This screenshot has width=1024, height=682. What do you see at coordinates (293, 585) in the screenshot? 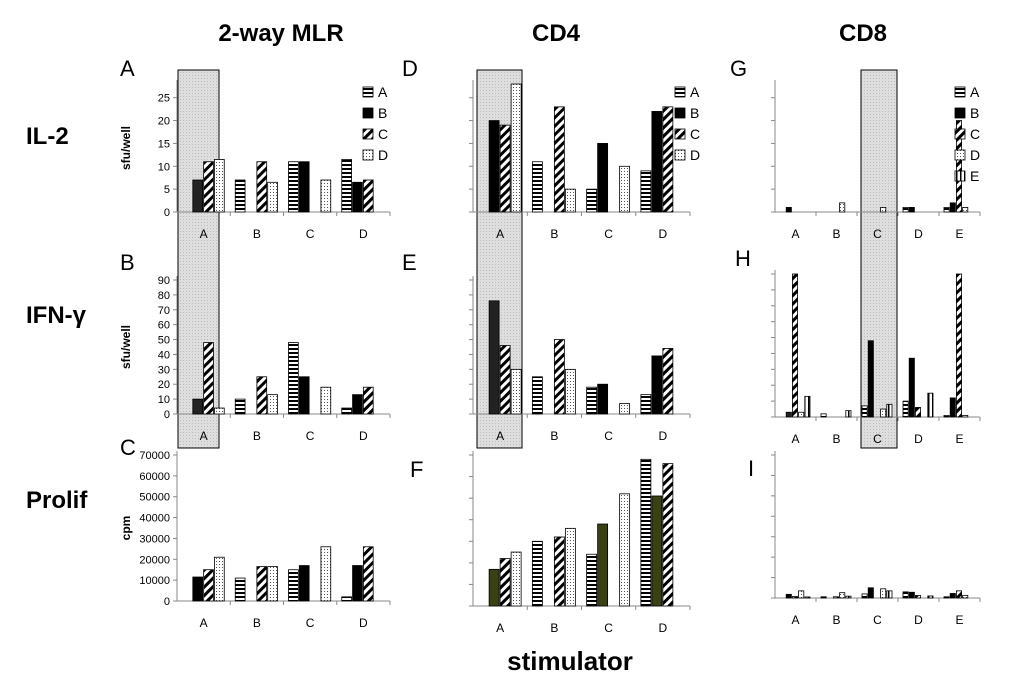
I see `bar-c-c-a` at bounding box center [293, 585].